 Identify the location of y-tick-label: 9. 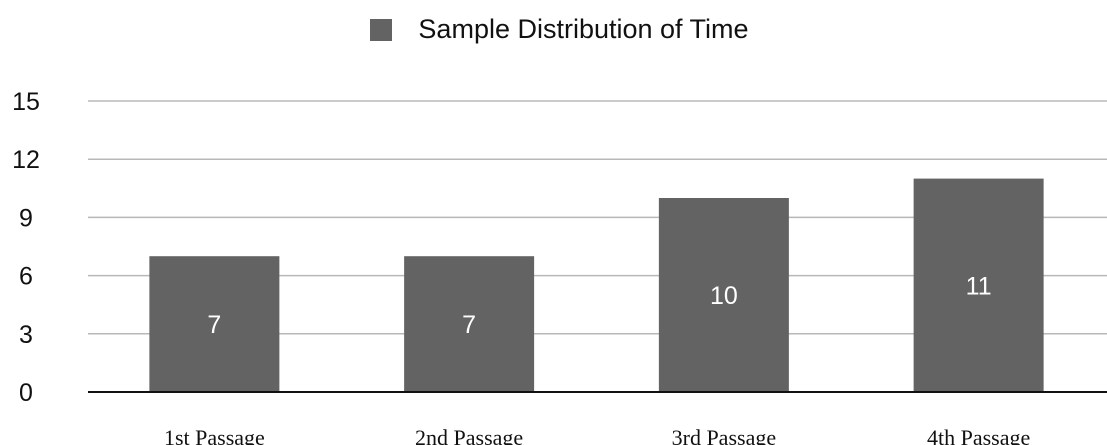
(26, 218).